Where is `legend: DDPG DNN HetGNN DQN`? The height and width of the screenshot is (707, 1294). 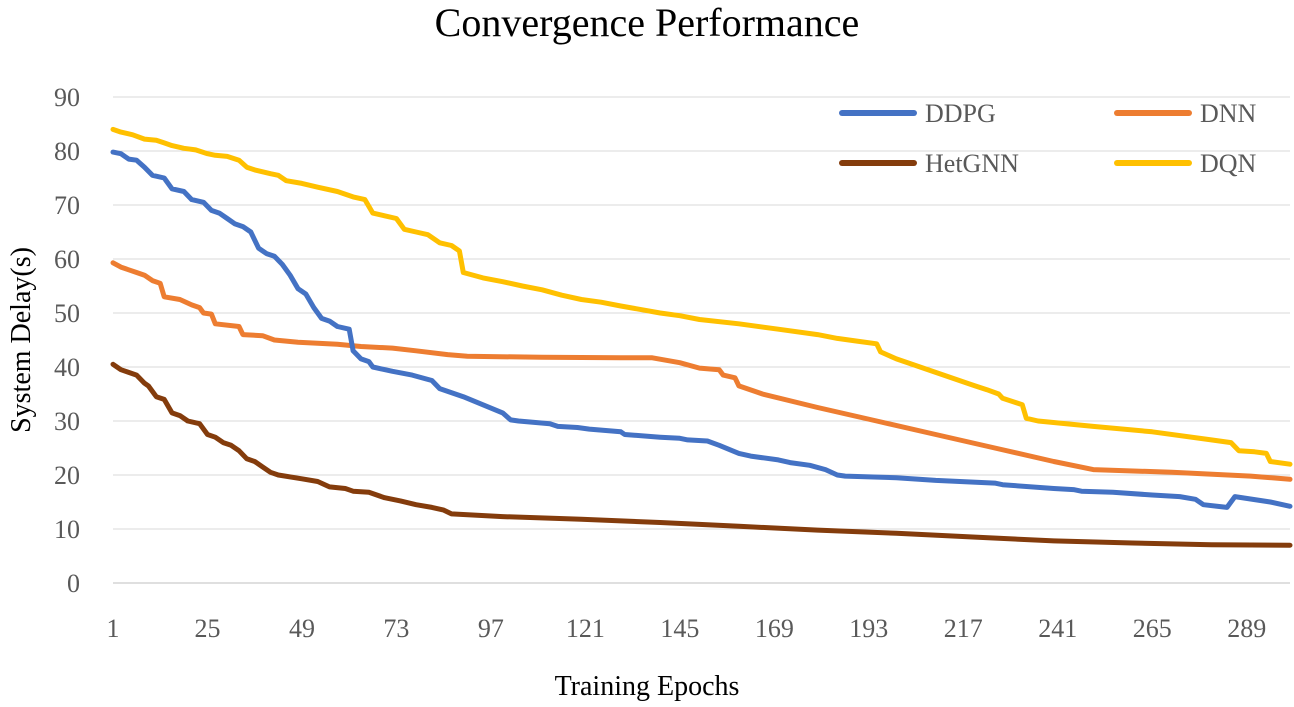
legend: DDPG DNN HetGNN DQN is located at coordinates (1048, 138).